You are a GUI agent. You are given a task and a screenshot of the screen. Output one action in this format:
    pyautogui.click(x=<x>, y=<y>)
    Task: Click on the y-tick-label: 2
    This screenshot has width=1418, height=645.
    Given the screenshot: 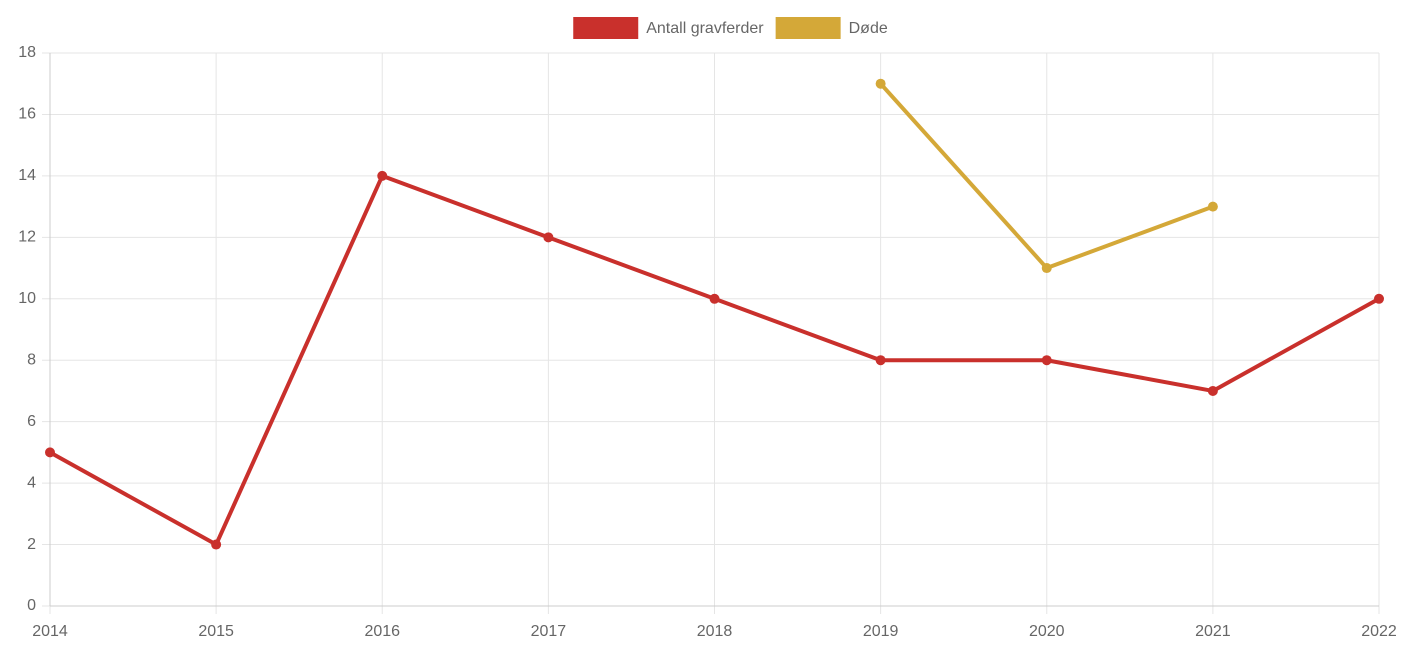 What is the action you would take?
    pyautogui.click(x=31, y=544)
    